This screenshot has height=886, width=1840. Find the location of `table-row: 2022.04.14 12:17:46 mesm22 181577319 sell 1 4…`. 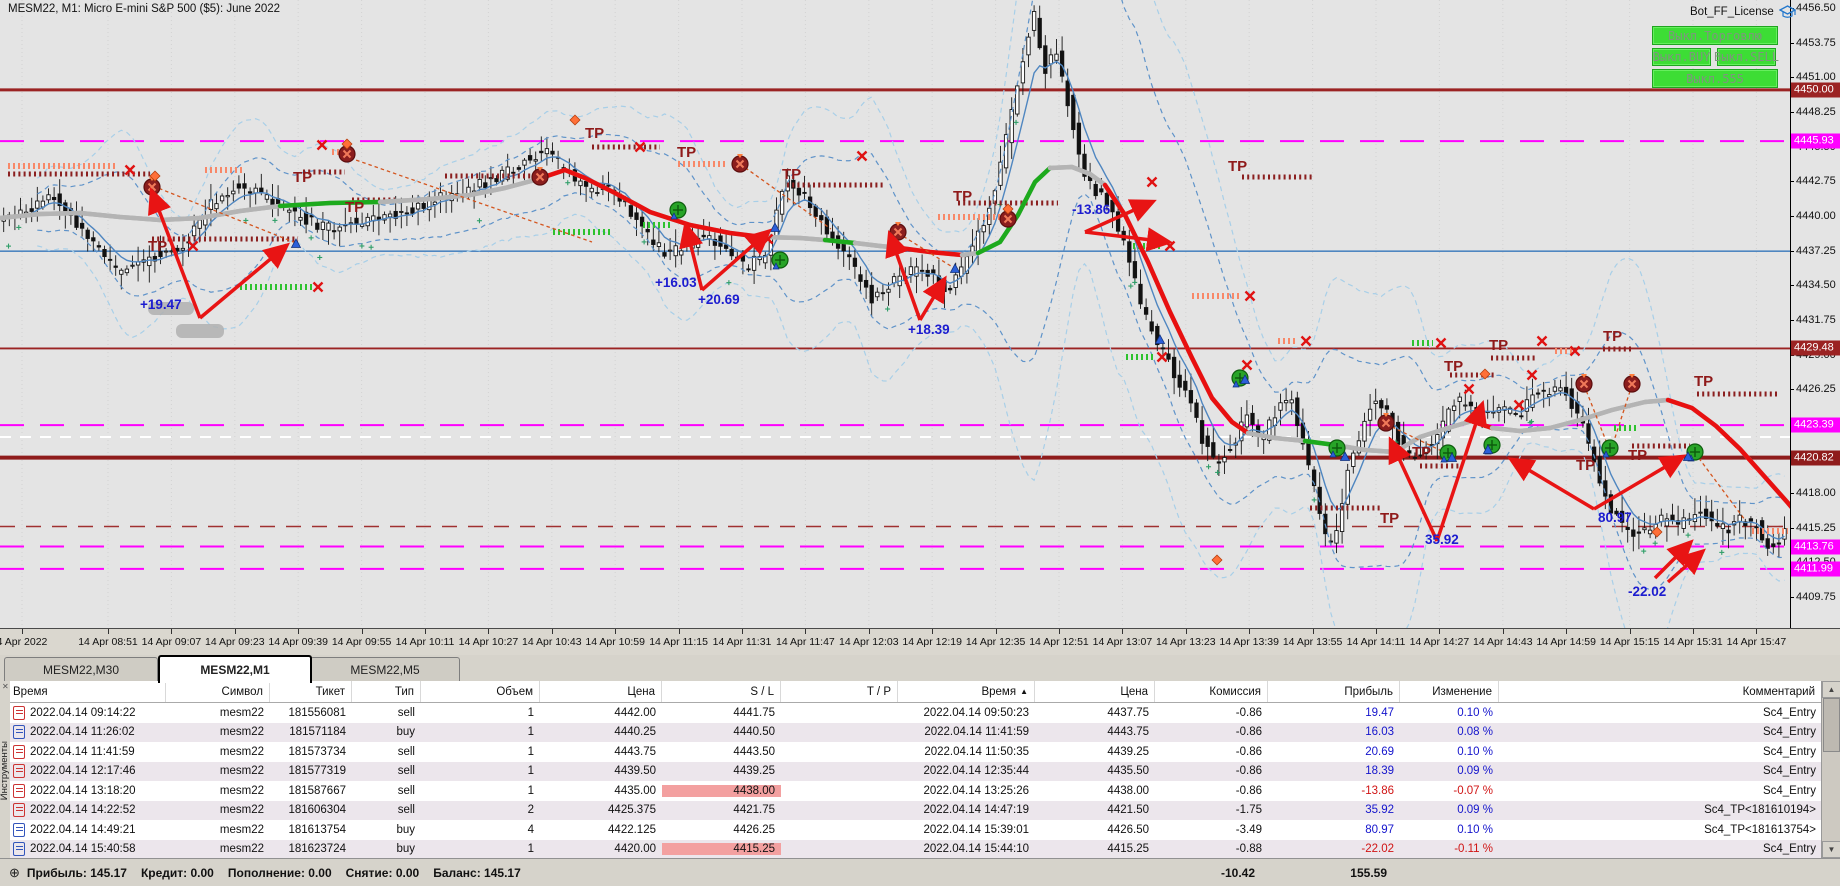

table-row: 2022.04.14 12:17:46 mesm22 181577319 sell 1 4… is located at coordinates (916, 771).